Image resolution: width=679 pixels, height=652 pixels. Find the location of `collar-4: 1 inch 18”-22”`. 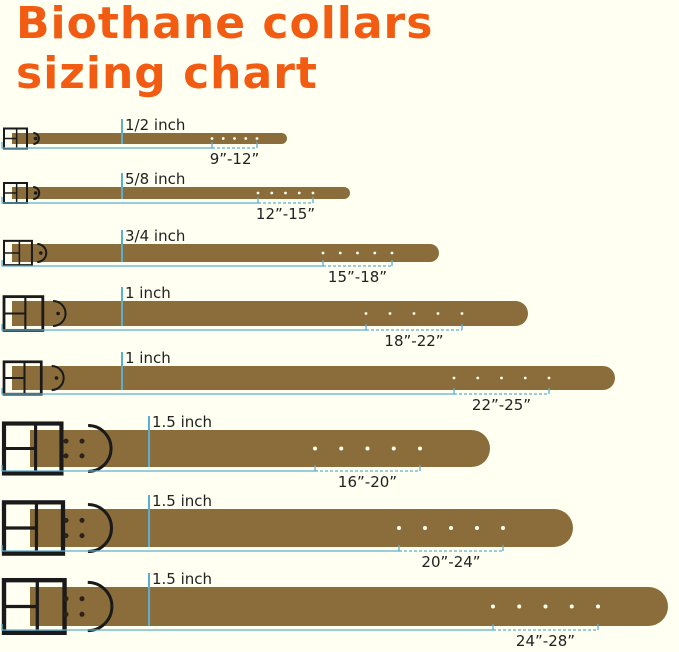

collar-4: 1 inch 18”-22” is located at coordinates (264, 317).